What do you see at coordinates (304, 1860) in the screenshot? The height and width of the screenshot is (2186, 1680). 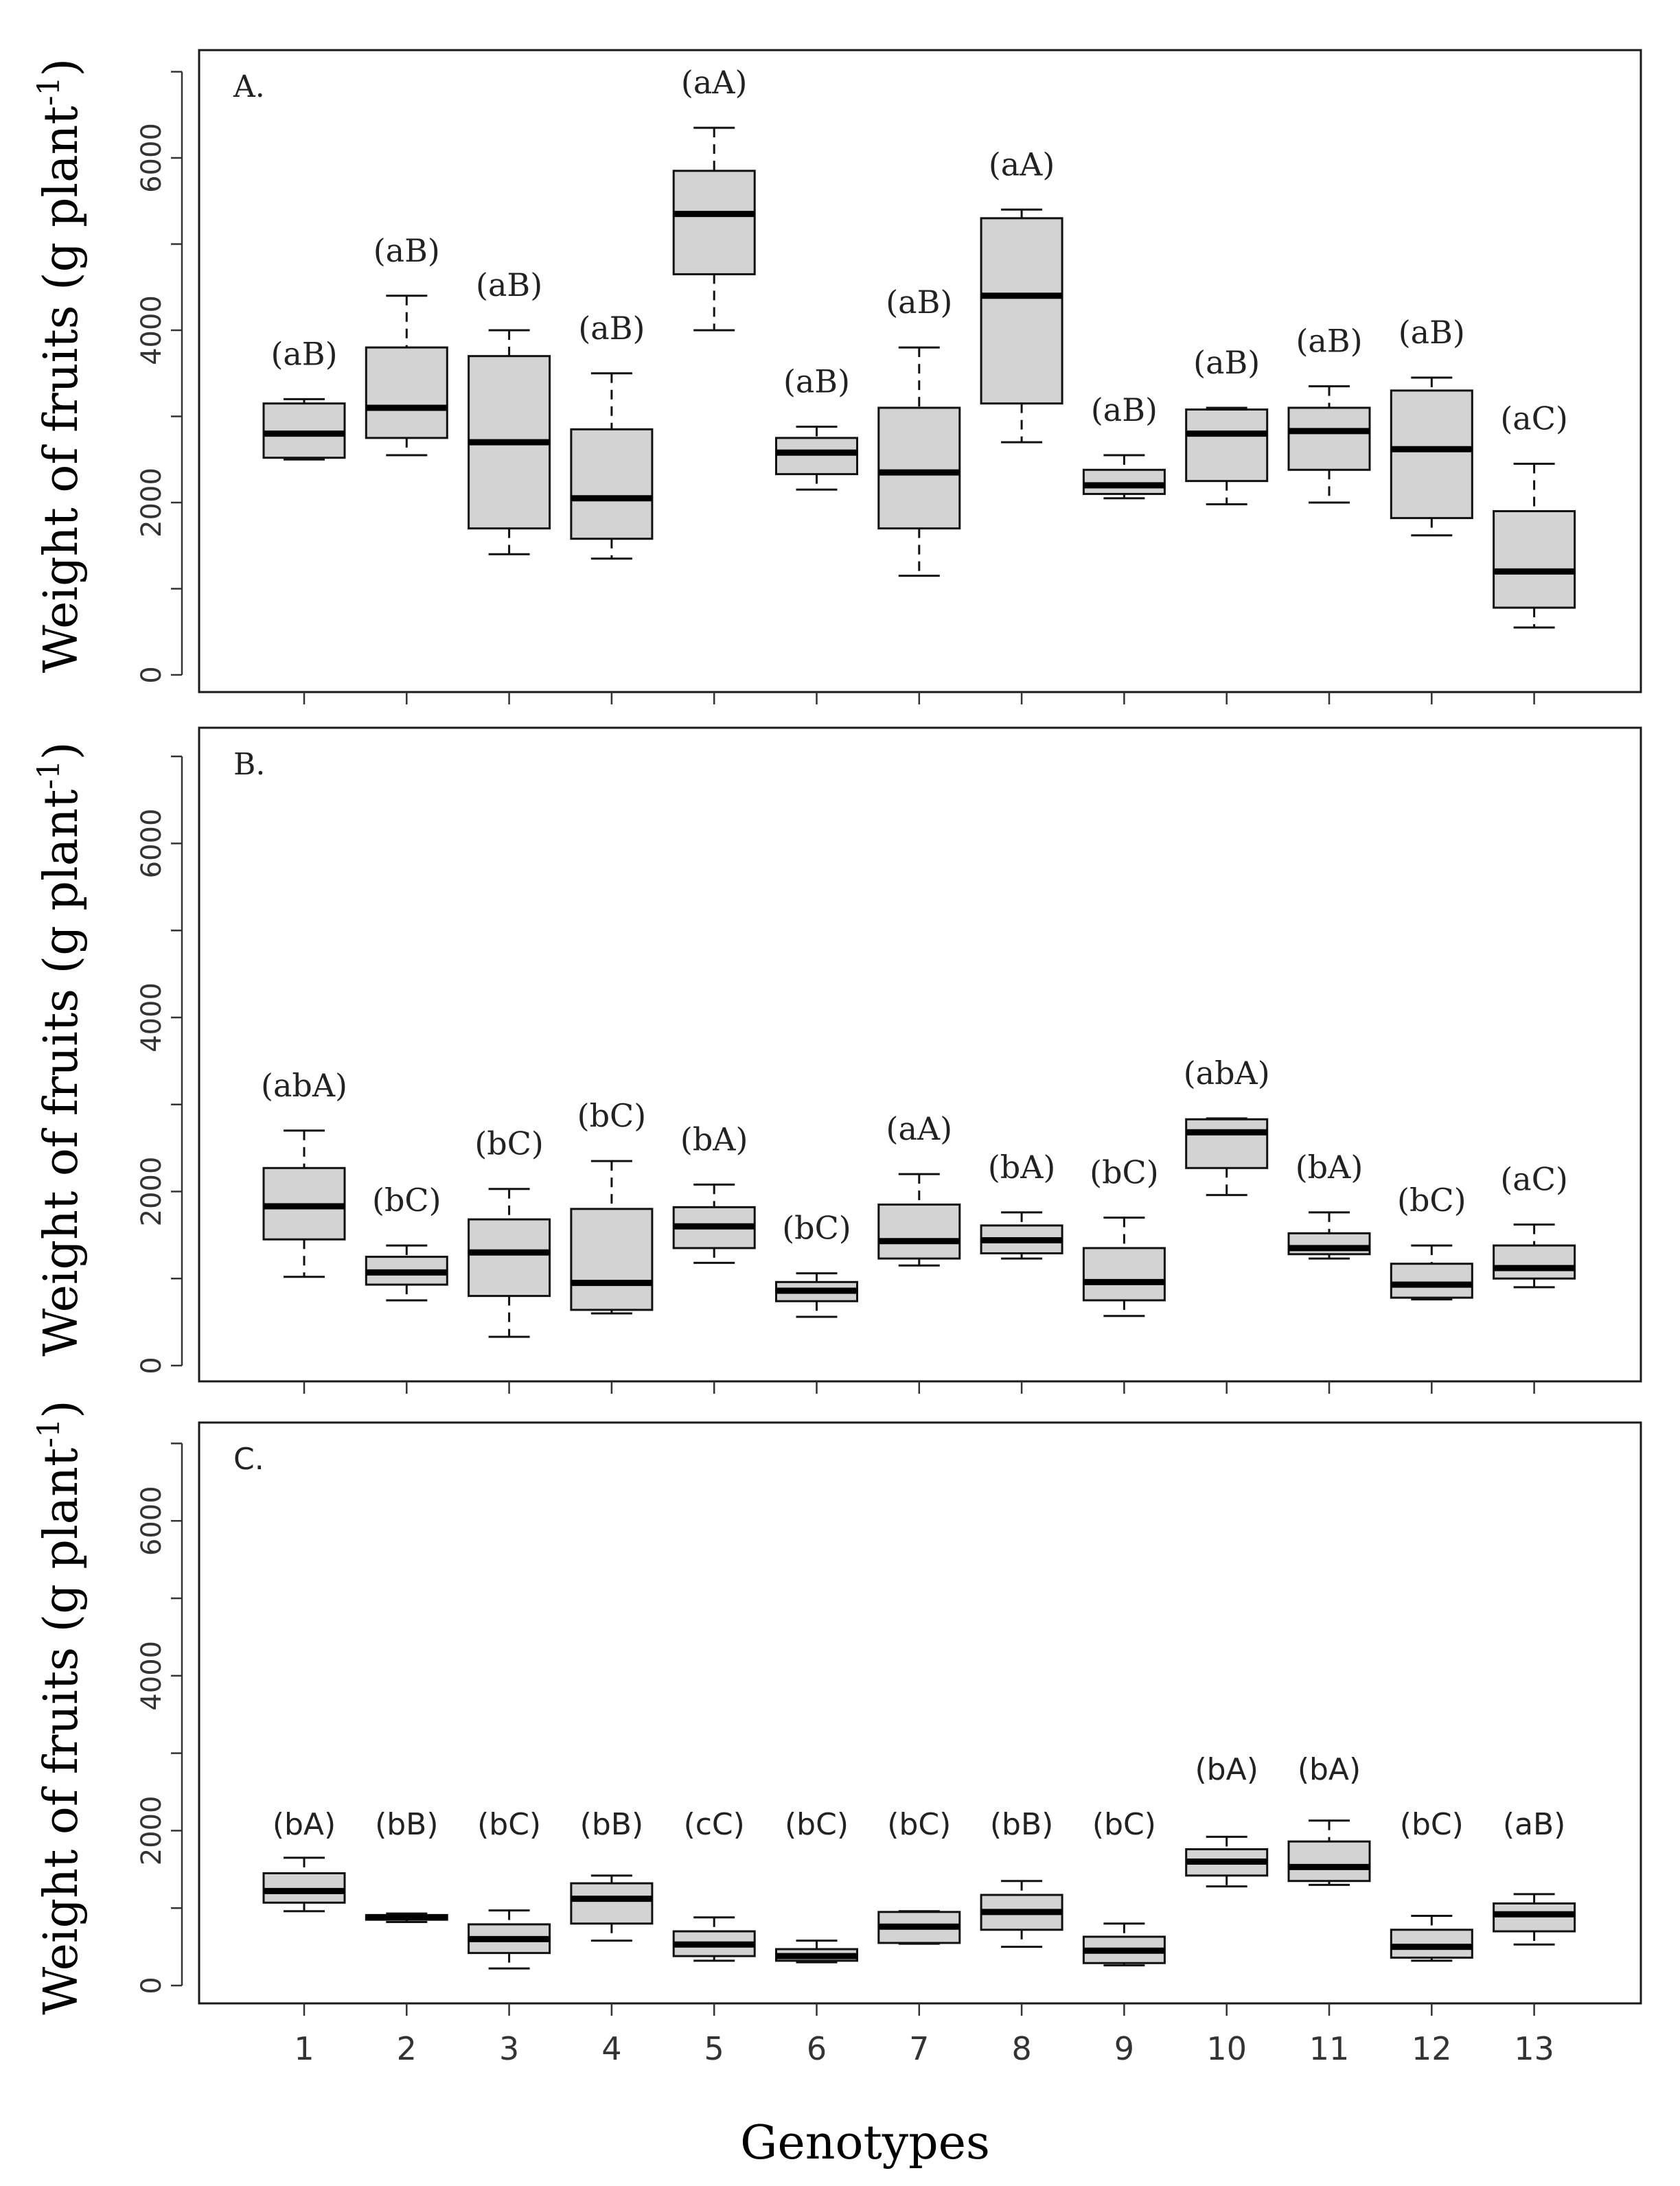 I see `box-genotype-1: (bA)` at bounding box center [304, 1860].